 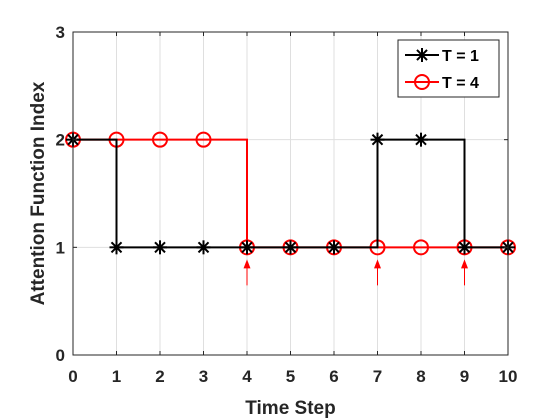 What do you see at coordinates (290, 408) in the screenshot?
I see `x-axis-label: Time Step` at bounding box center [290, 408].